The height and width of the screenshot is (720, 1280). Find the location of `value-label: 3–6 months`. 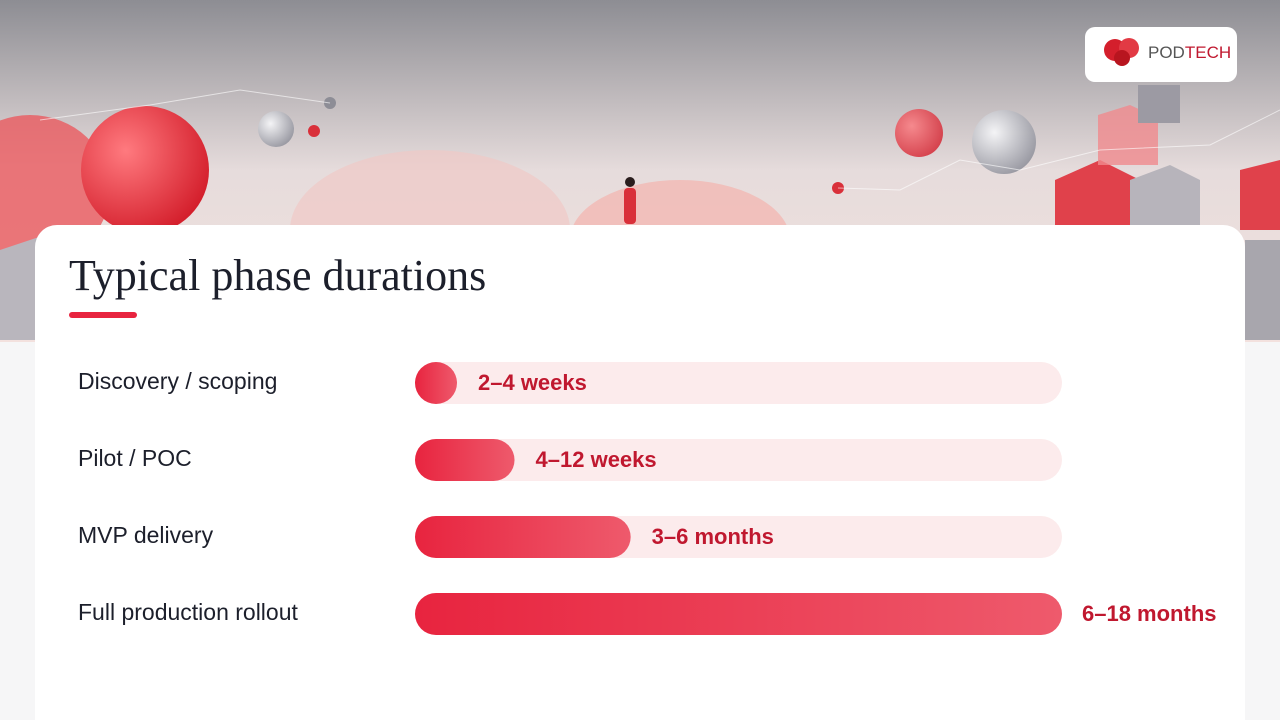

value-label: 3–6 months is located at coordinates (713, 536).